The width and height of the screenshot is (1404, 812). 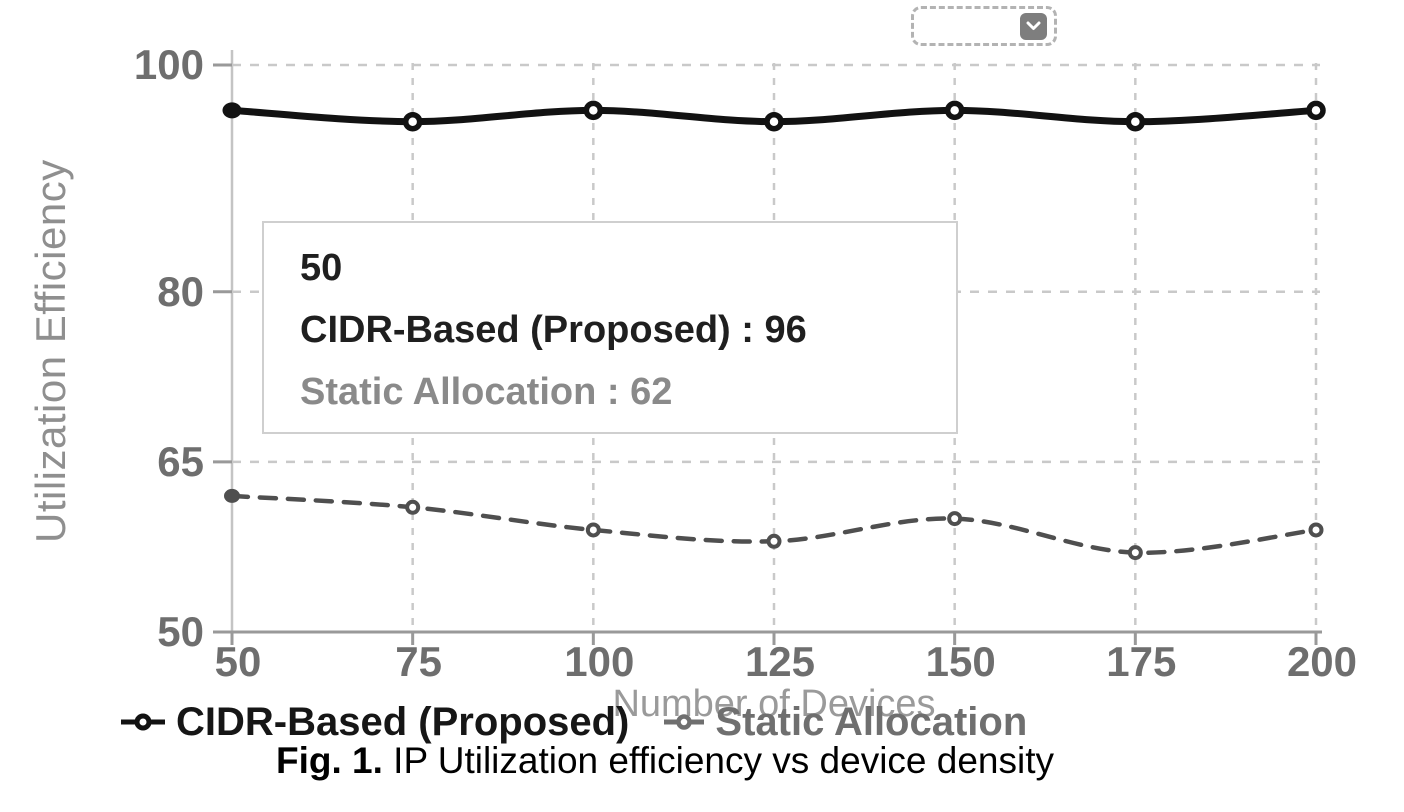 What do you see at coordinates (169, 64) in the screenshot?
I see `y-tick-label: 100` at bounding box center [169, 64].